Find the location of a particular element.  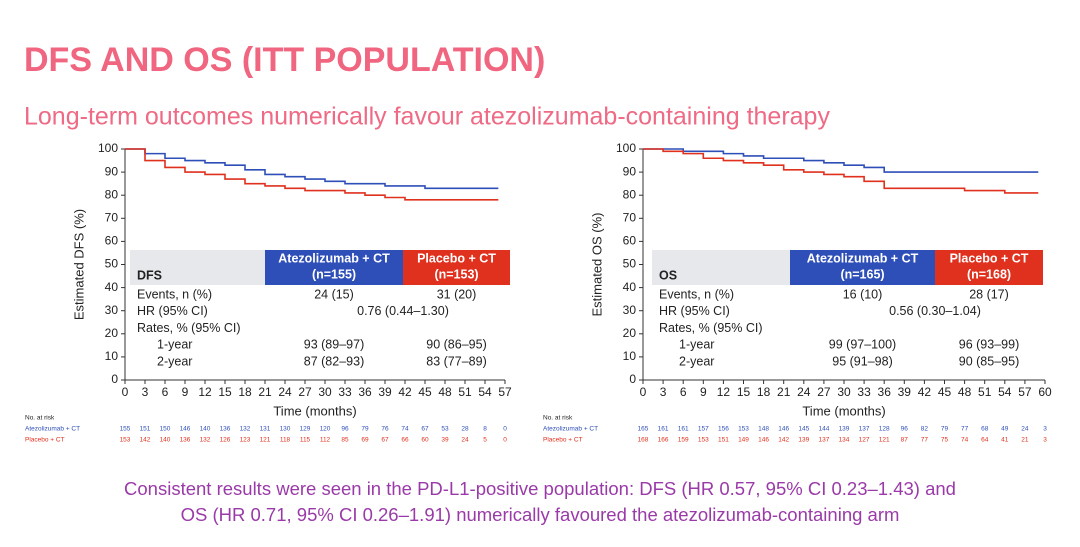

risk-value: 150 is located at coordinates (165, 429).